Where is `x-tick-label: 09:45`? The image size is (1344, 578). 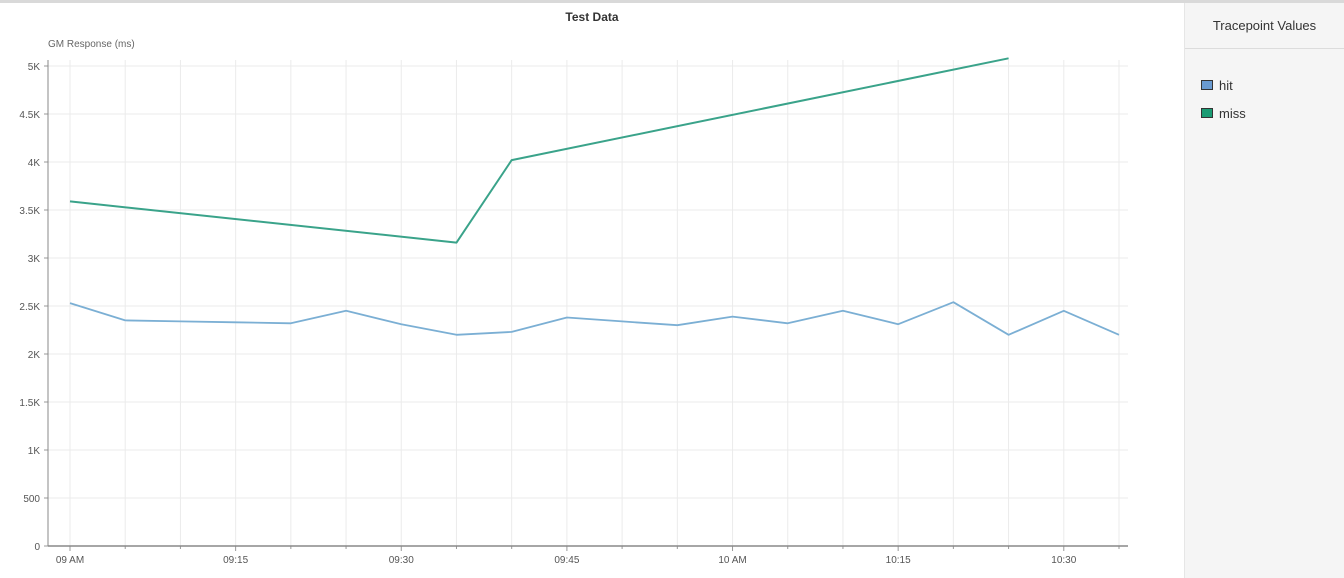 x-tick-label: 09:45 is located at coordinates (566, 560).